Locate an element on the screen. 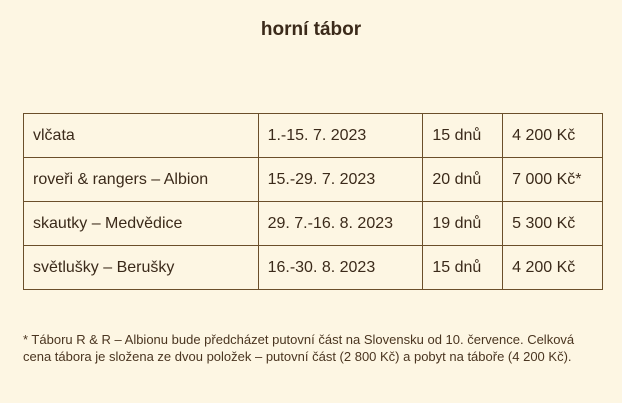 The image size is (622, 403). camp-group-cell: roveři & rangers – Albion is located at coordinates (141, 179).